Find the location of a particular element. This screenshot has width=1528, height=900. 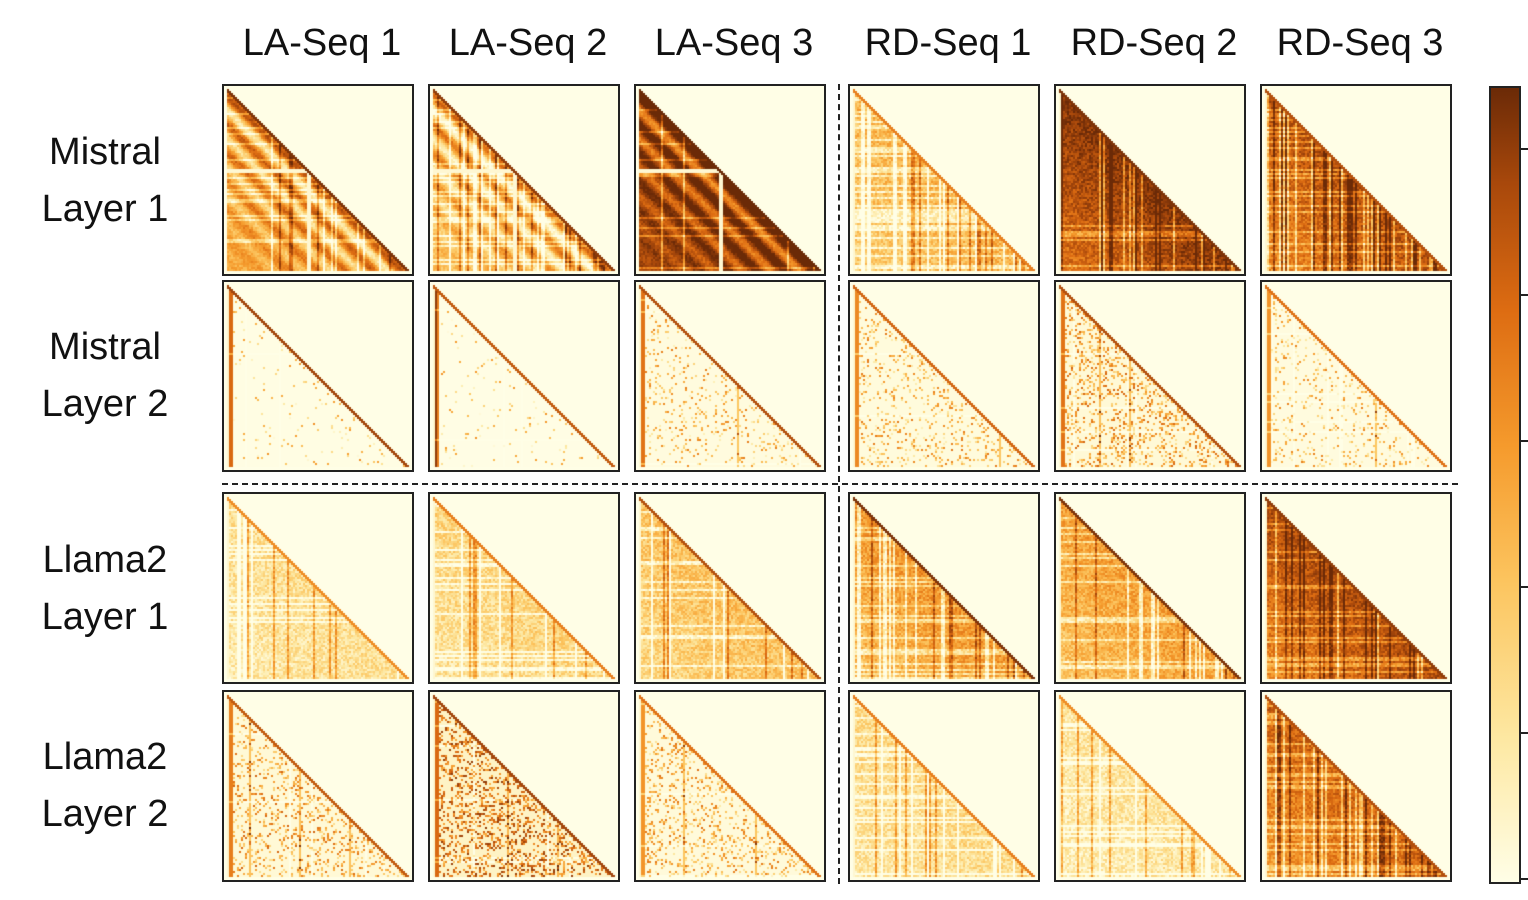

heatmap-panel-r4-c4 is located at coordinates (944, 786).